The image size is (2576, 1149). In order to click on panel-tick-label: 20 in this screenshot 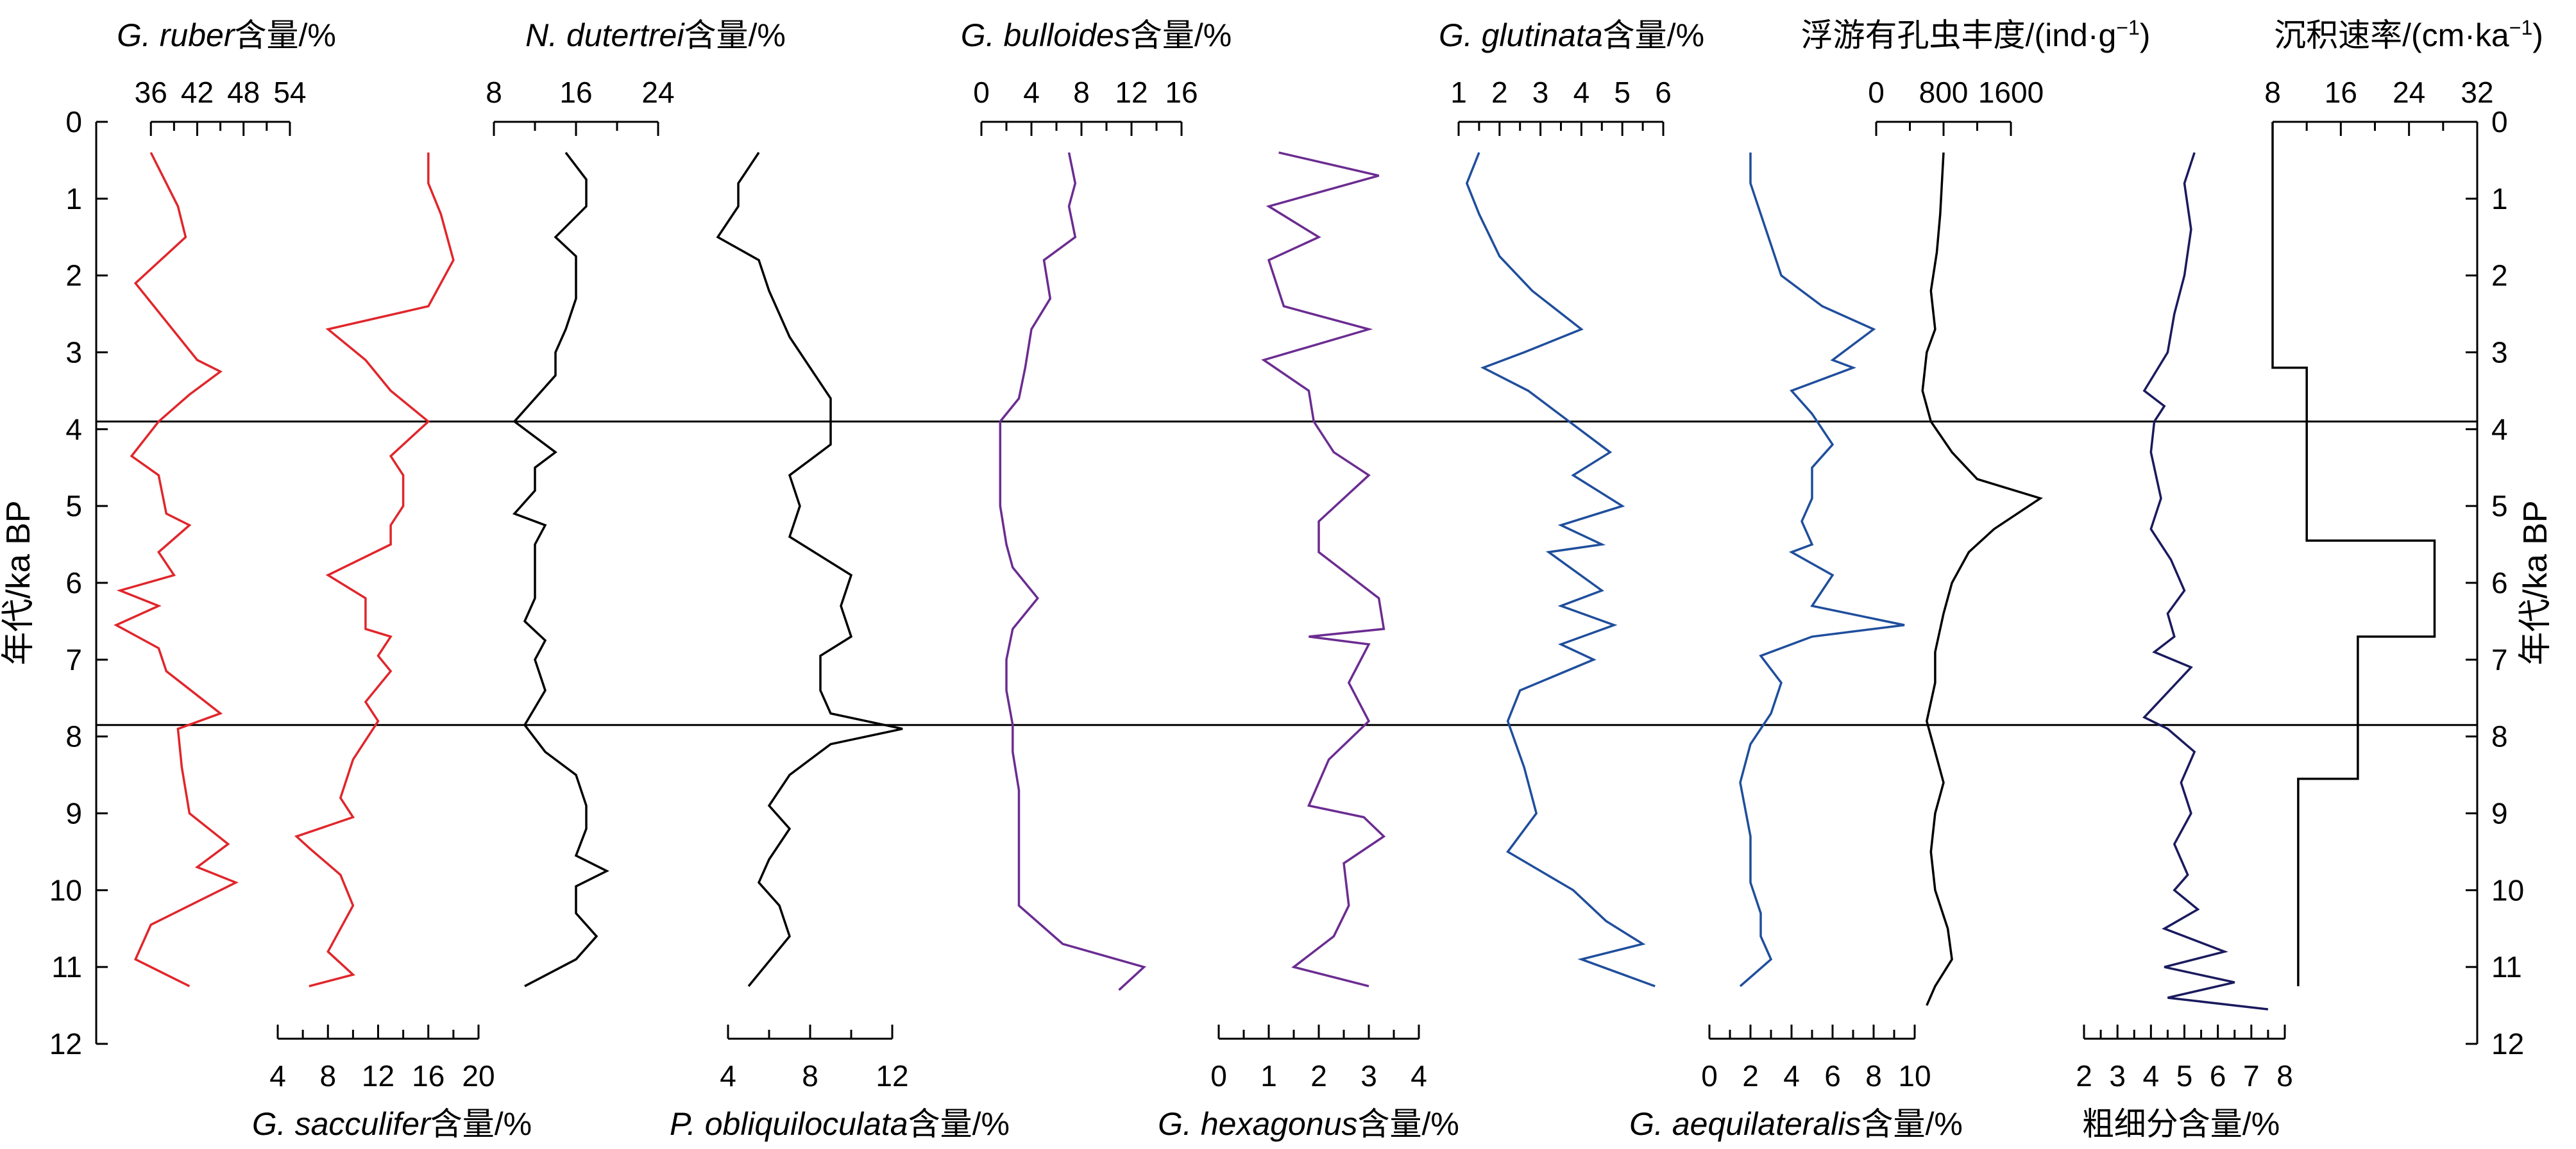, I will do `click(478, 1076)`.